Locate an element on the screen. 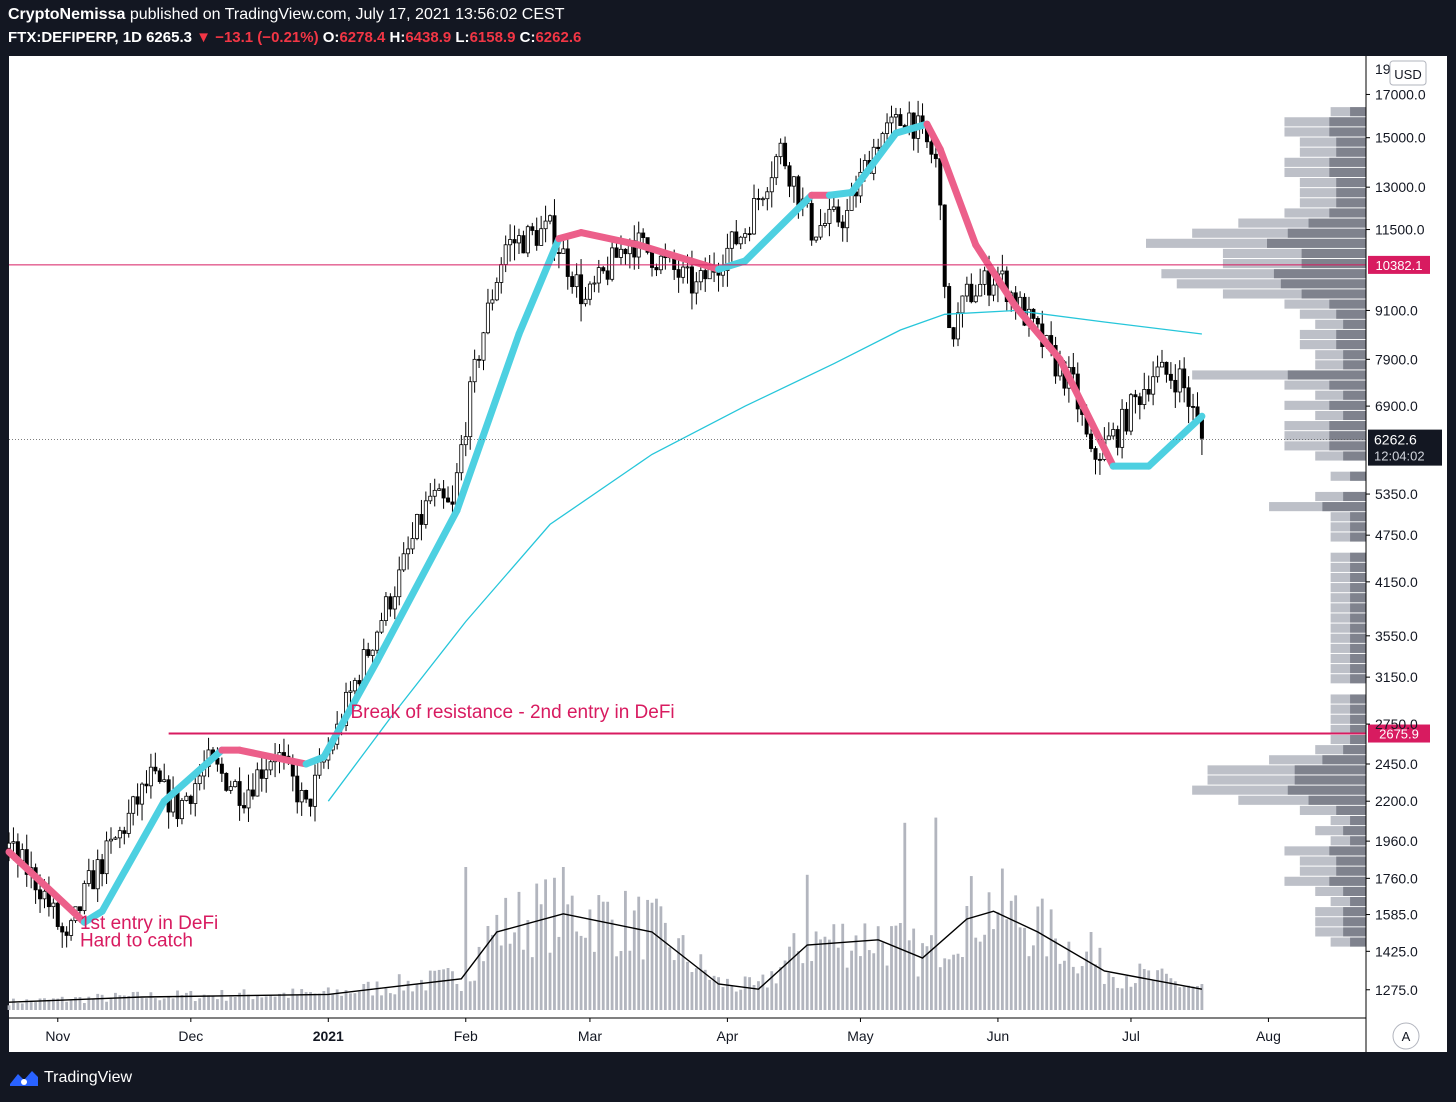 The image size is (1456, 1102). change-arrow-icon: ▼ is located at coordinates (204, 37).